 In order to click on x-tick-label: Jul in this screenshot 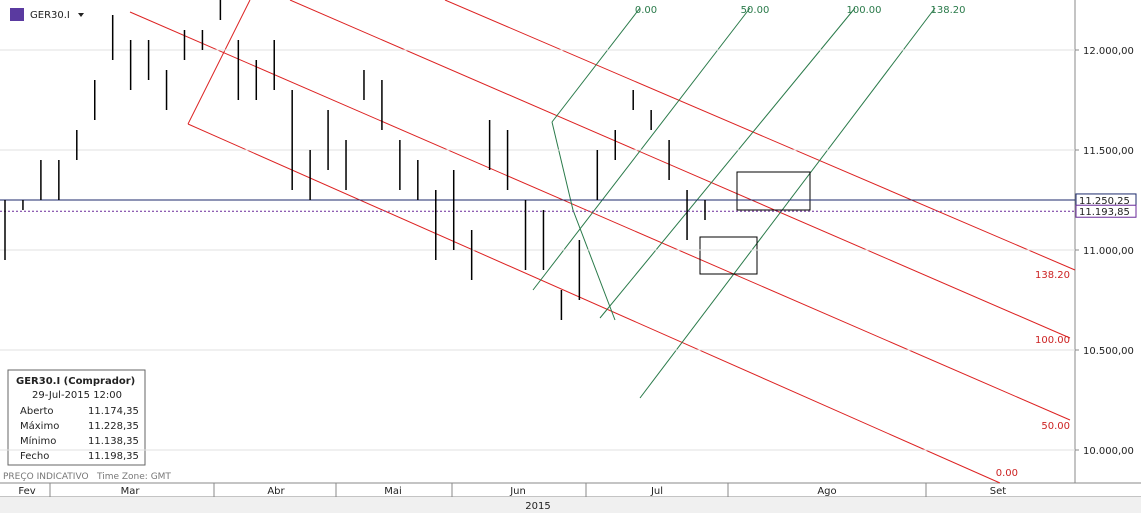, I will do `click(656, 491)`.